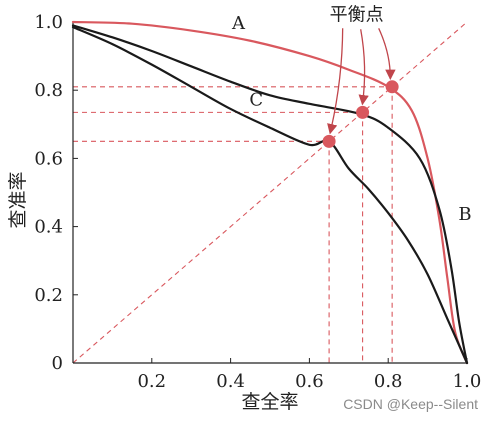  Describe the element at coordinates (309, 381) in the screenshot. I see `x-tick-label-2: 0.6` at that location.